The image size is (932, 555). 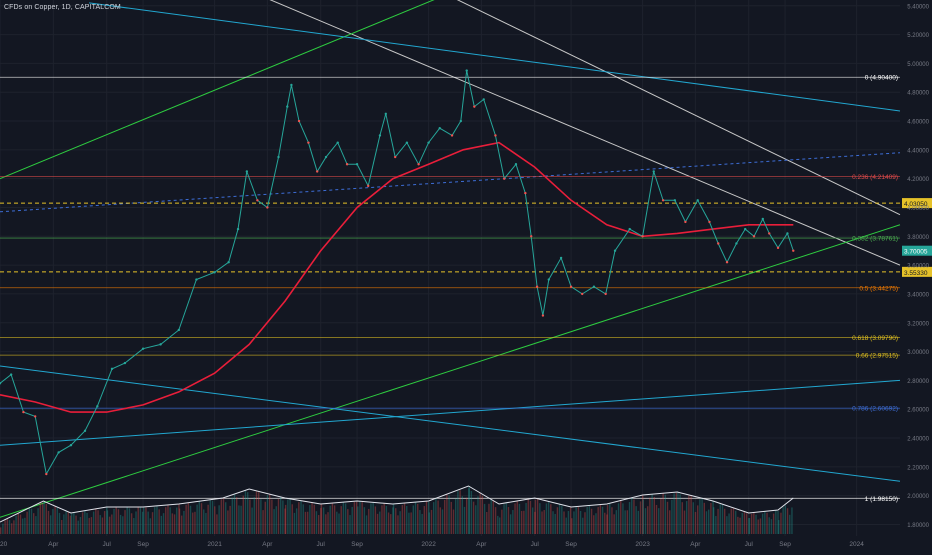 I want to click on y-tick-label: 4.60000, so click(x=918, y=123).